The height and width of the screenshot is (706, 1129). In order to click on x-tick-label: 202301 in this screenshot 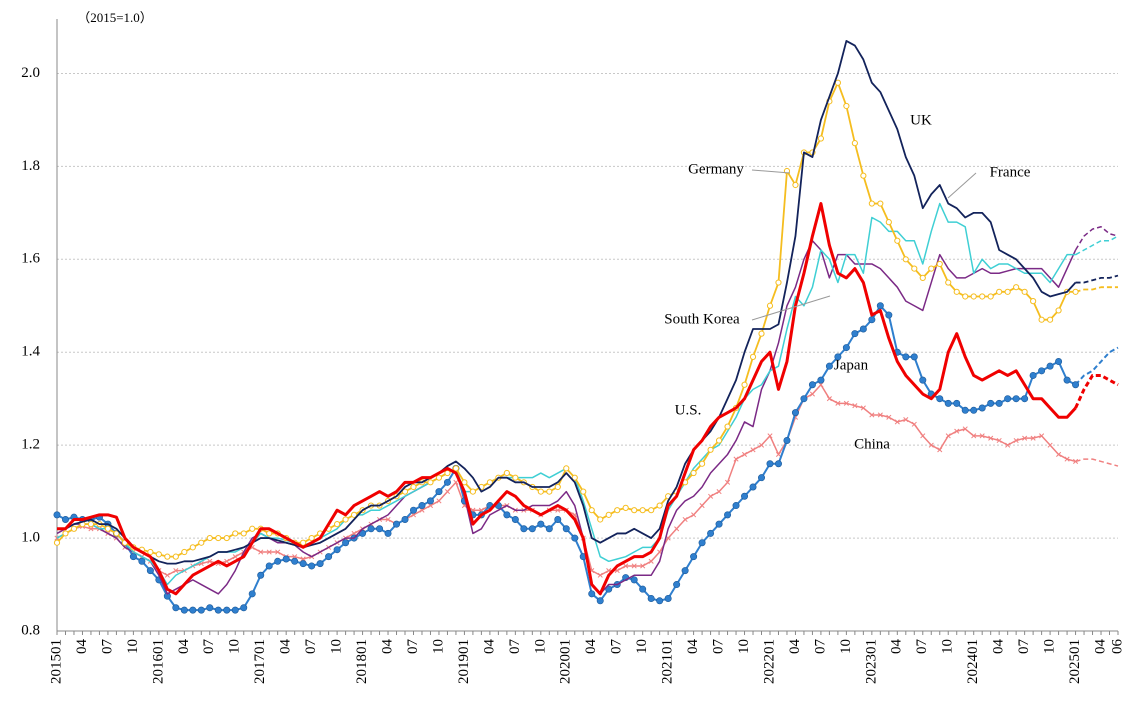, I will do `click(871, 661)`.